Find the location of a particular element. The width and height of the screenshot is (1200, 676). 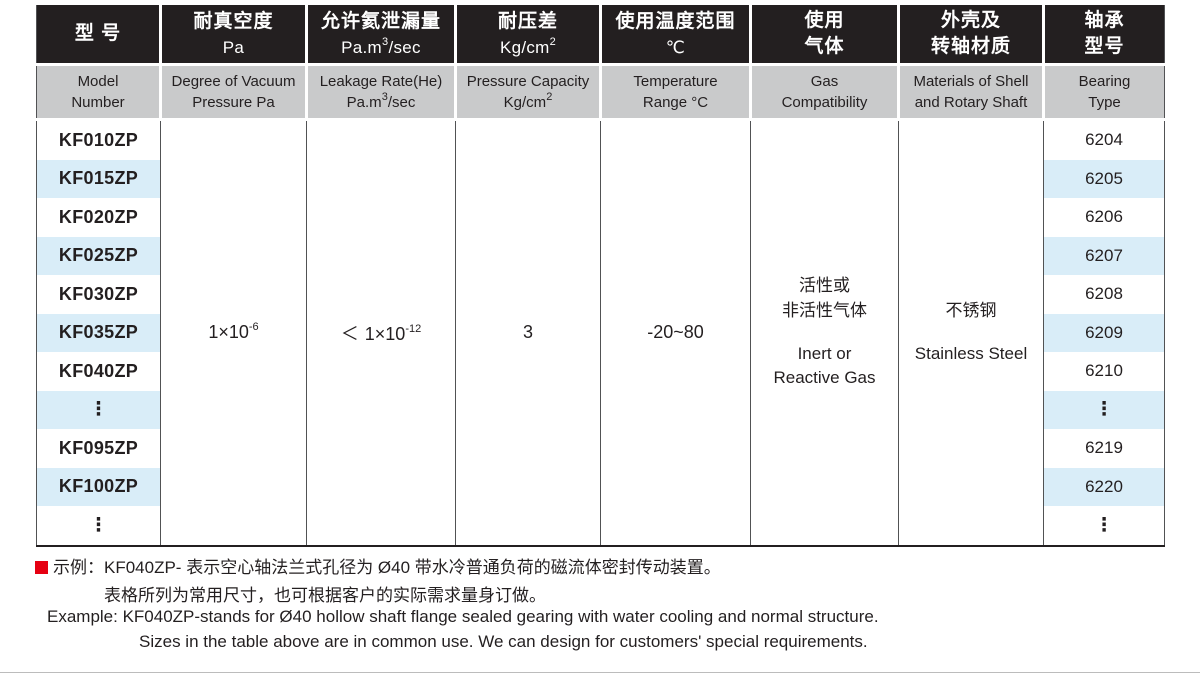

header-unit: ℃ is located at coordinates (675, 47).